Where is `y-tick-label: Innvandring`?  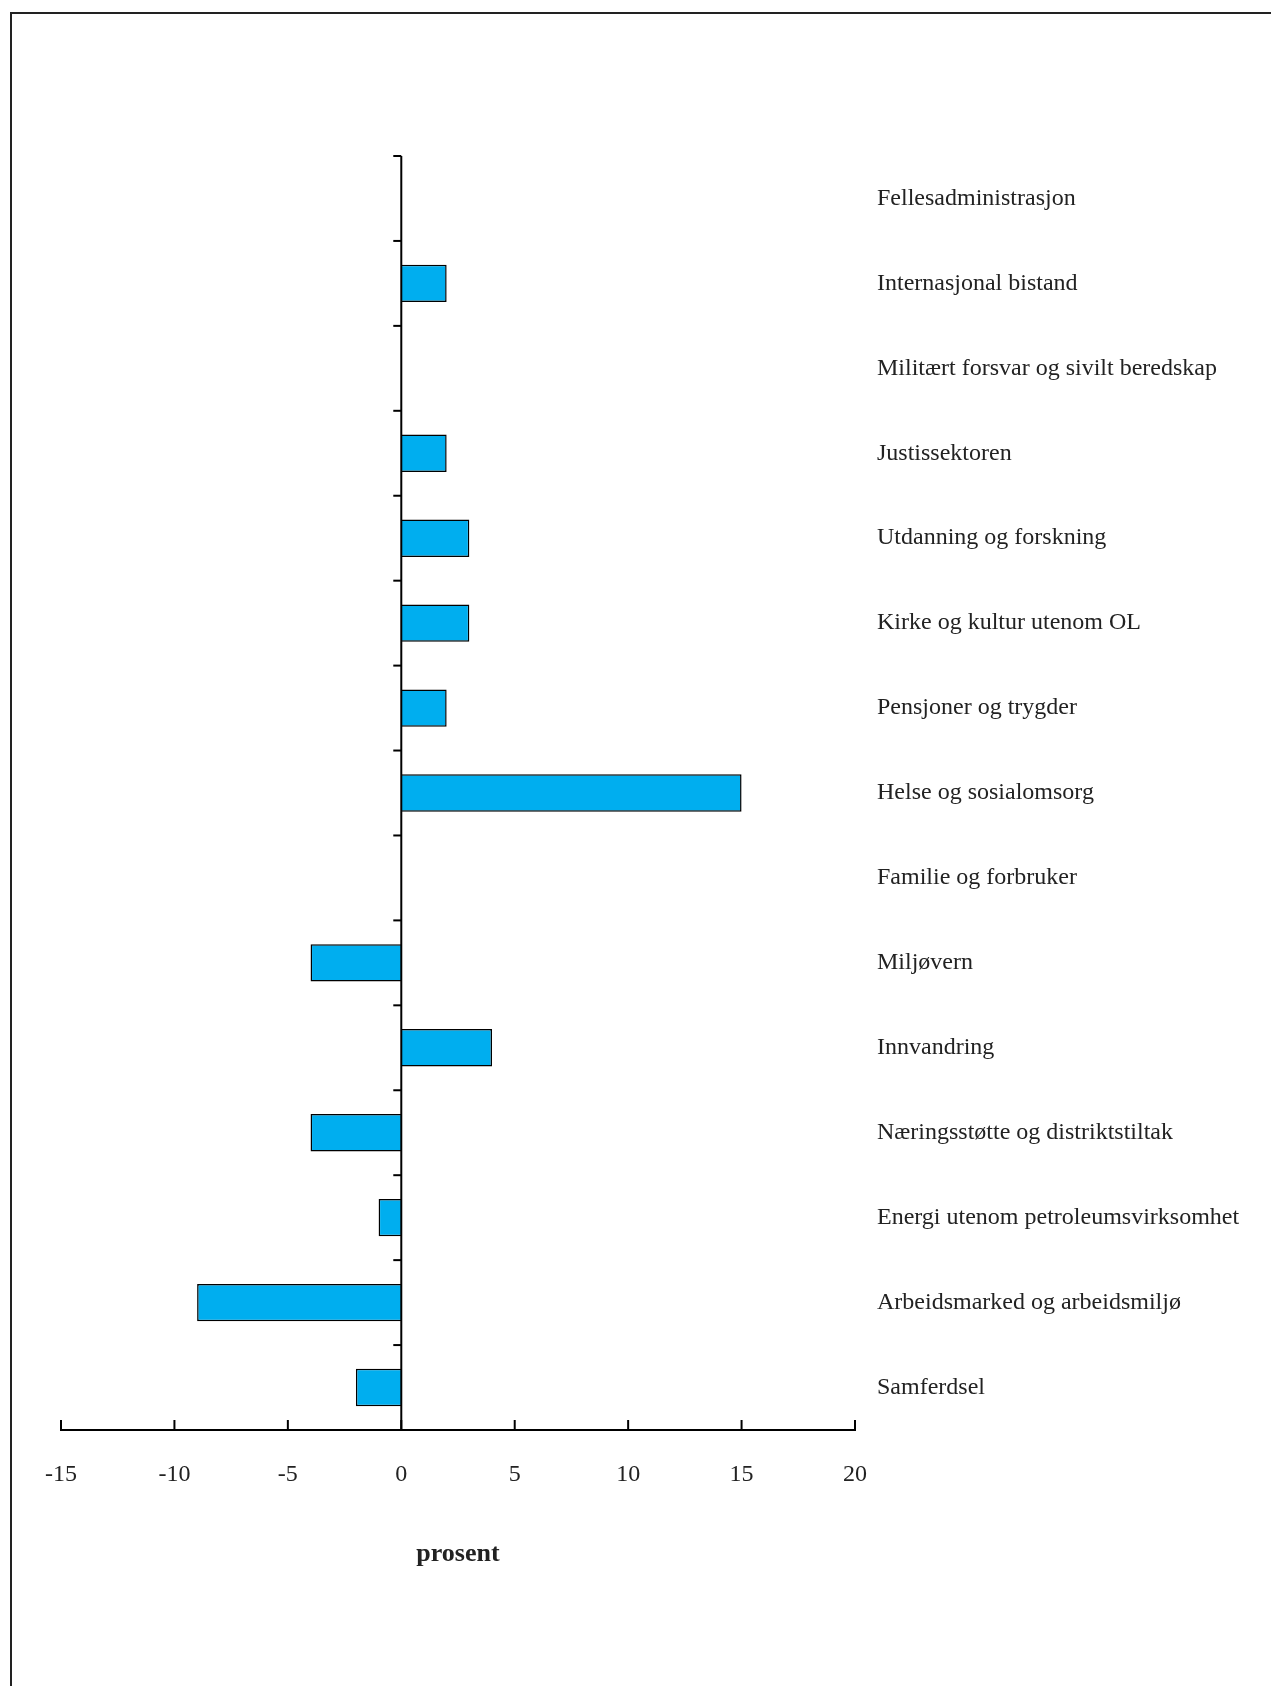 y-tick-label: Innvandring is located at coordinates (936, 1046).